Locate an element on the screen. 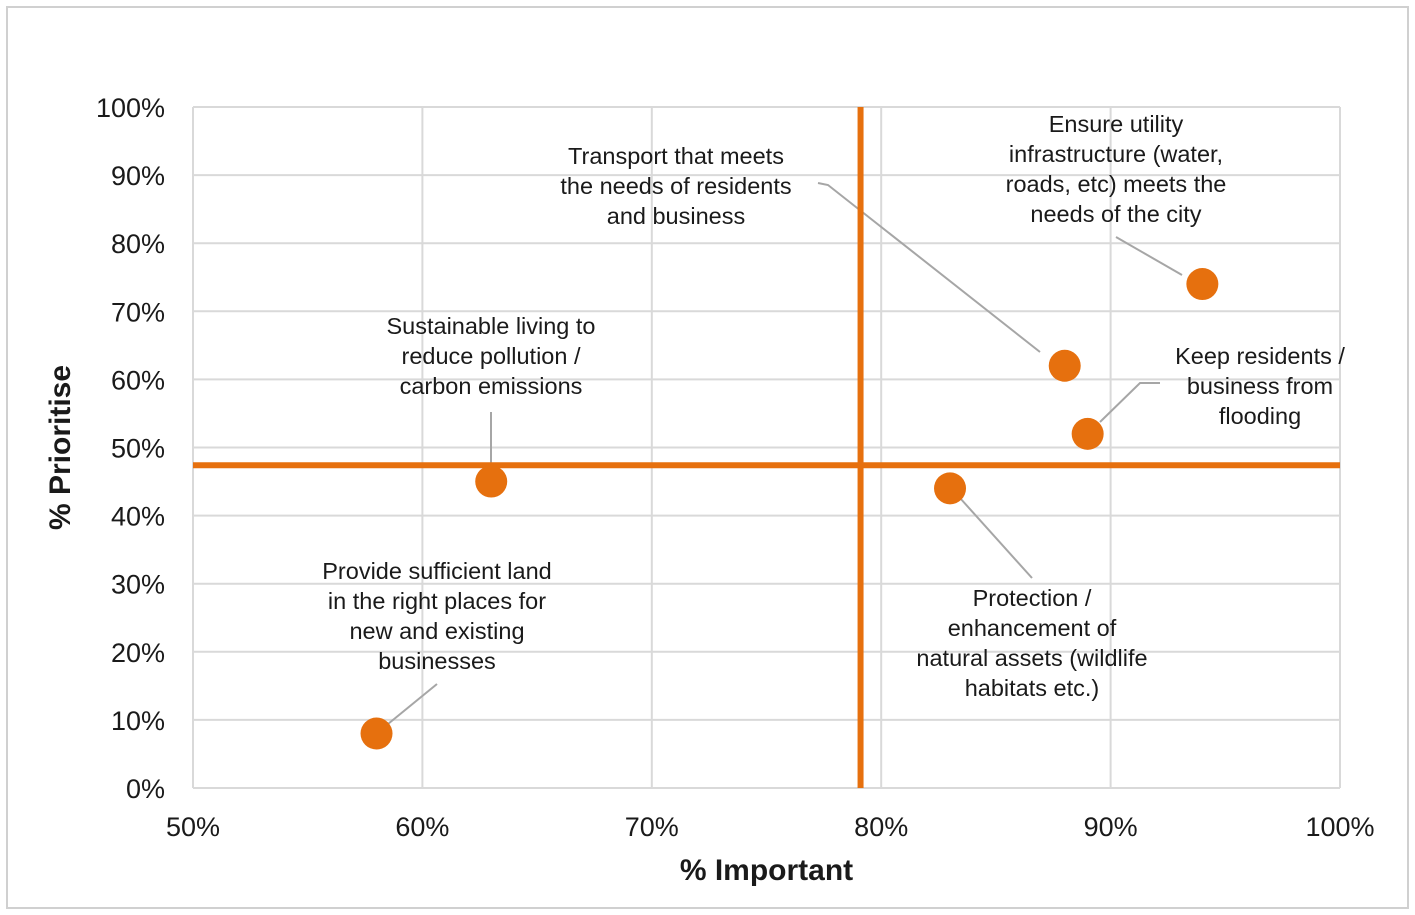  point-label: carbon emissions is located at coordinates (491, 386).